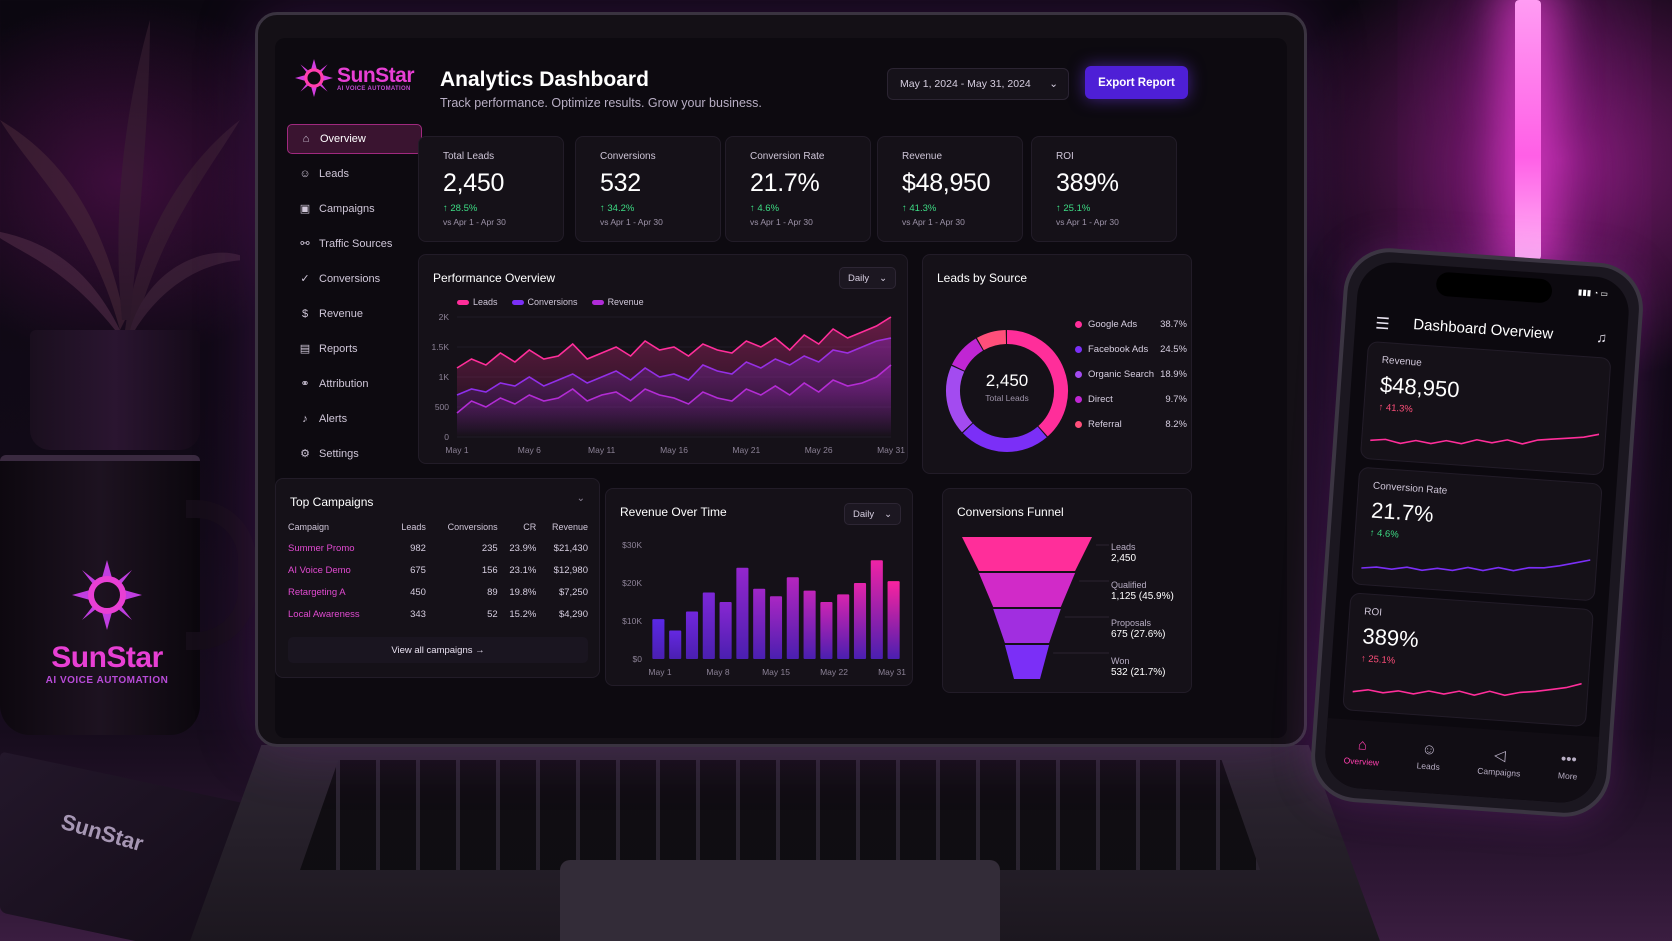 This screenshot has width=1672, height=941. Describe the element at coordinates (1494, 287) in the screenshot. I see `phone-notch` at that location.